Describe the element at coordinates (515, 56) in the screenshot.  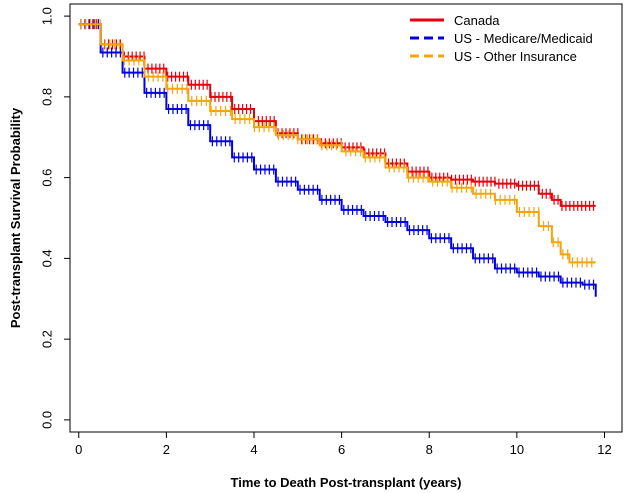
I see `legend-label: US - Other Insurance` at that location.